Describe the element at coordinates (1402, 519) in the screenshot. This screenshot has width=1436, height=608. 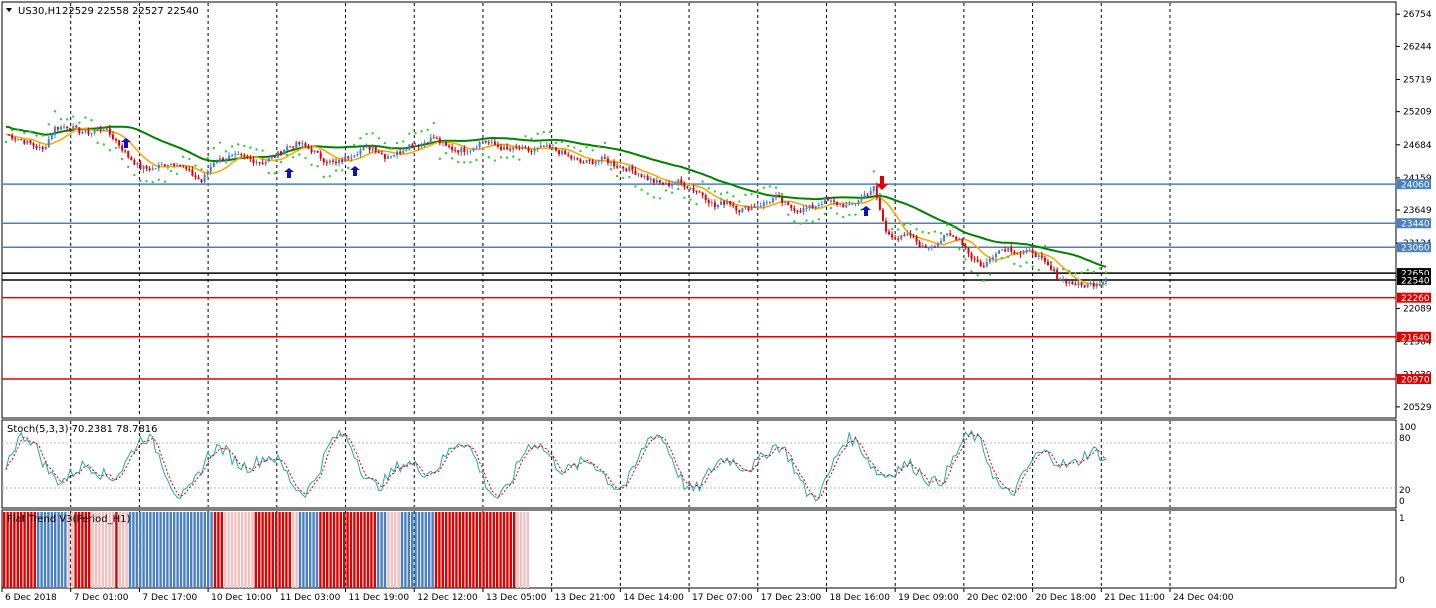
I see `flat-level-1: 1` at that location.